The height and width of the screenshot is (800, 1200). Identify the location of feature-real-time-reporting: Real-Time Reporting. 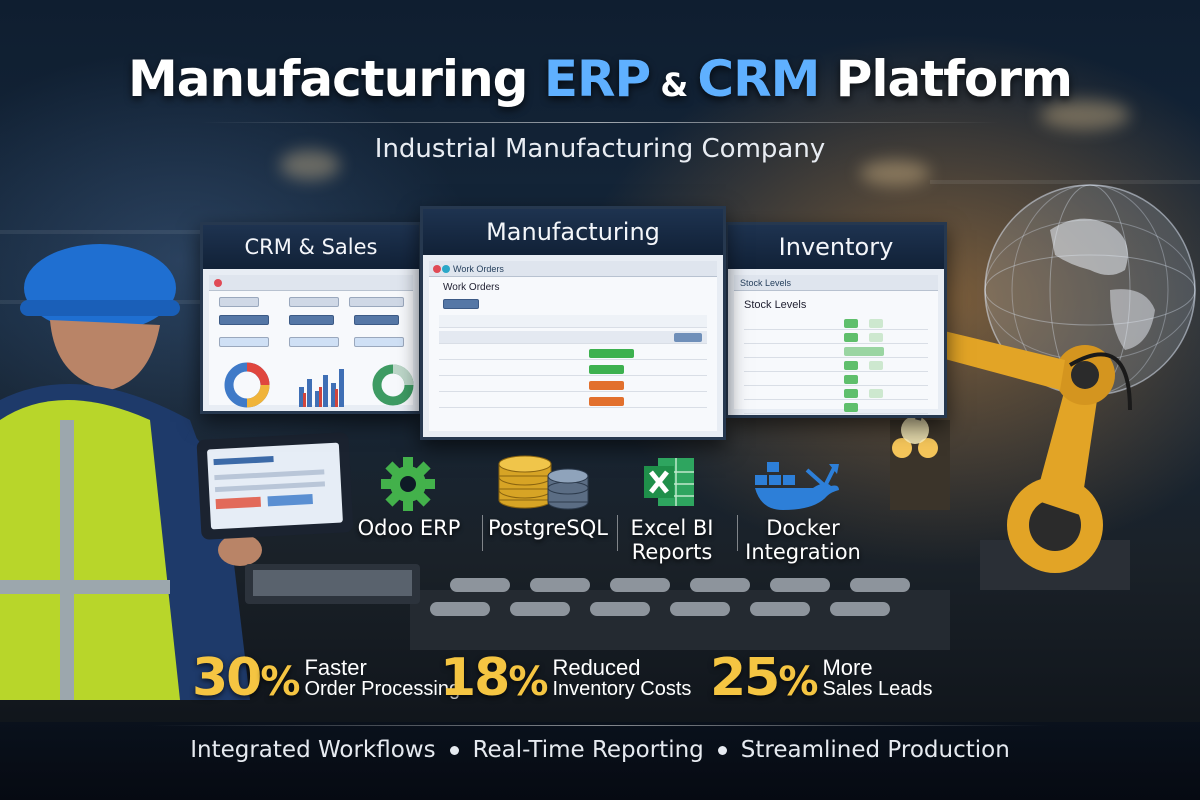
(588, 750).